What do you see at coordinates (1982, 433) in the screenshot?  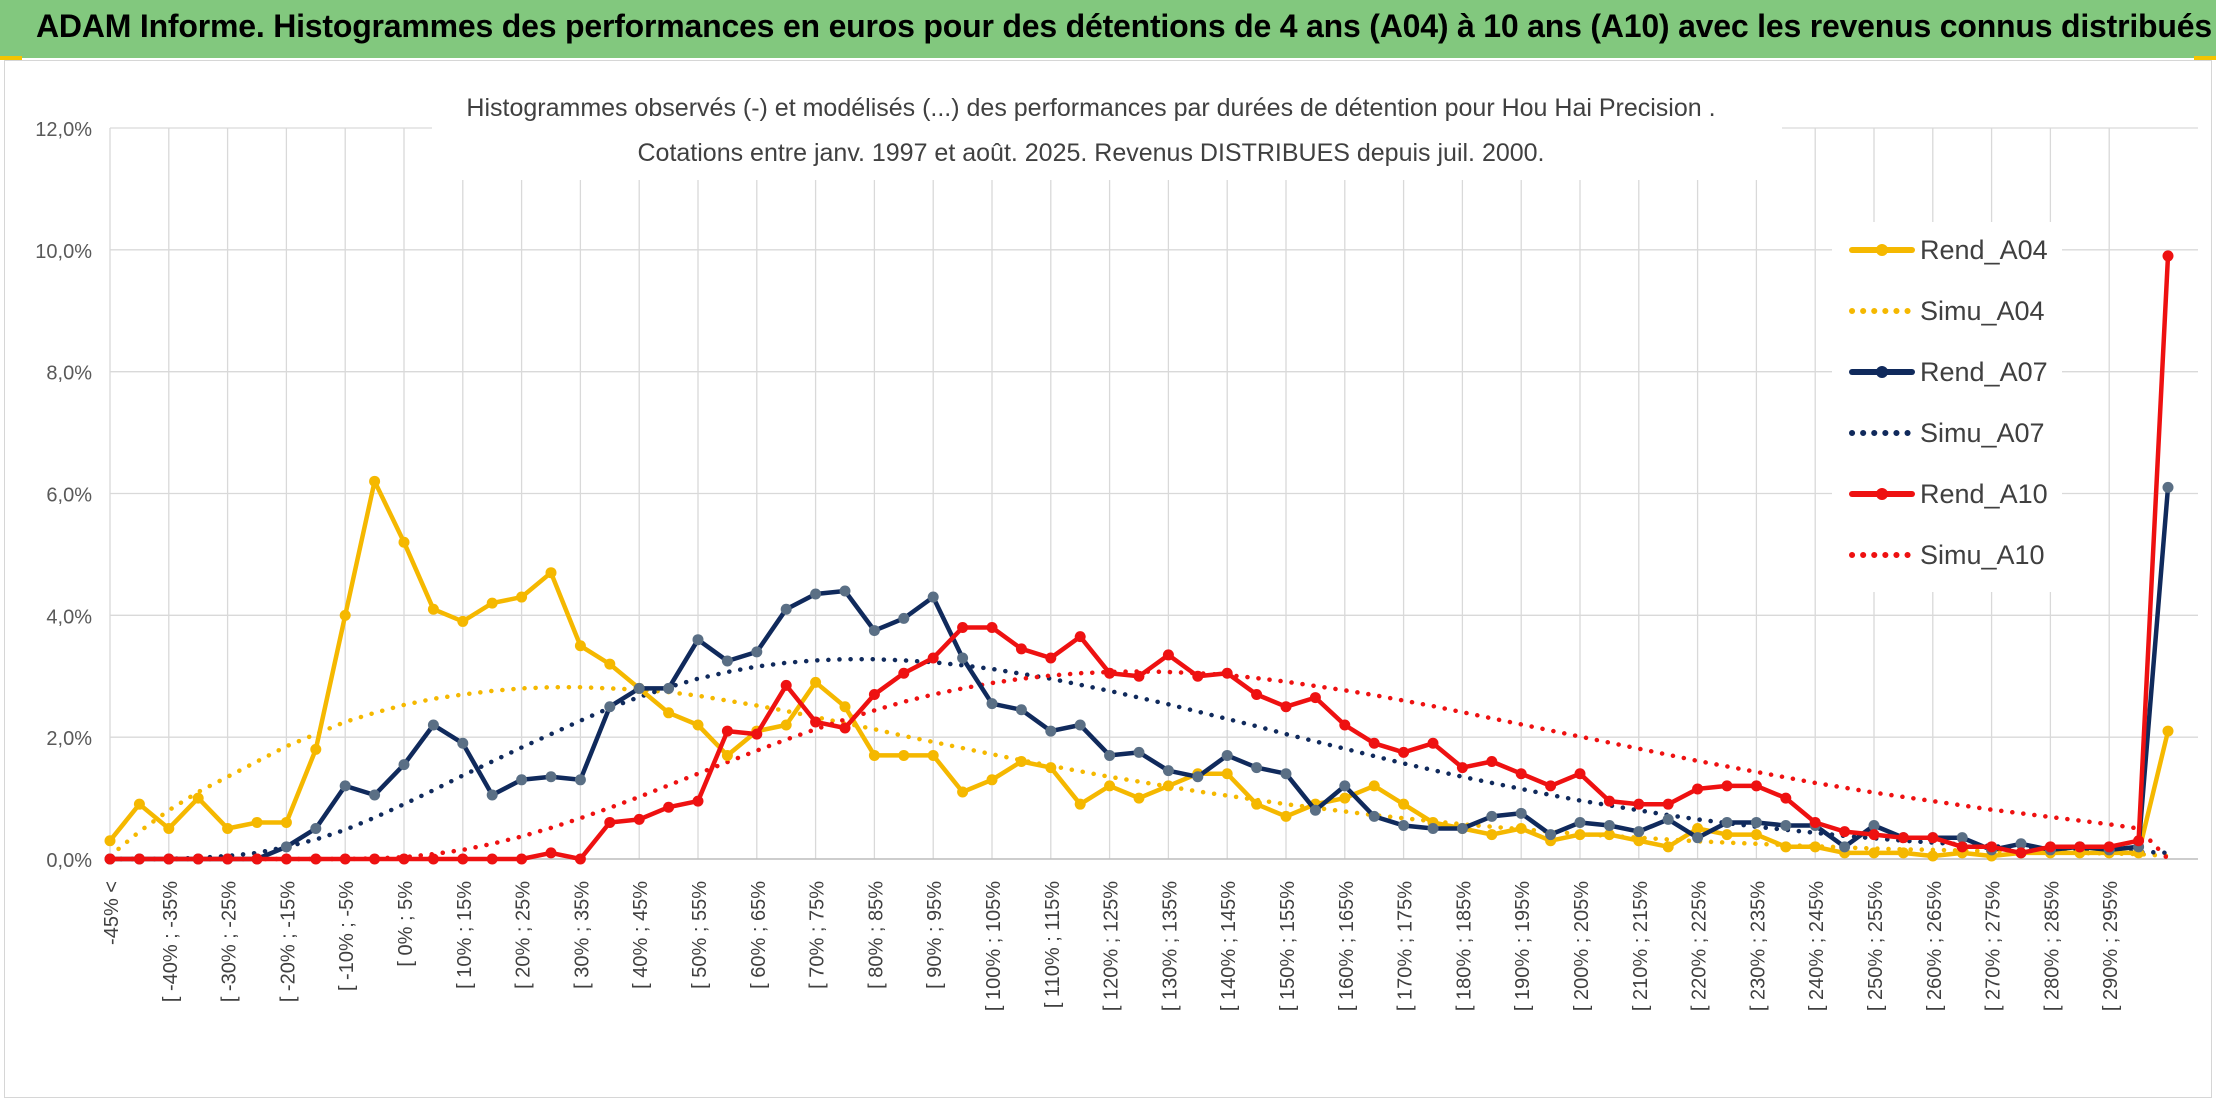 I see `legend-label: Simu_A07` at bounding box center [1982, 433].